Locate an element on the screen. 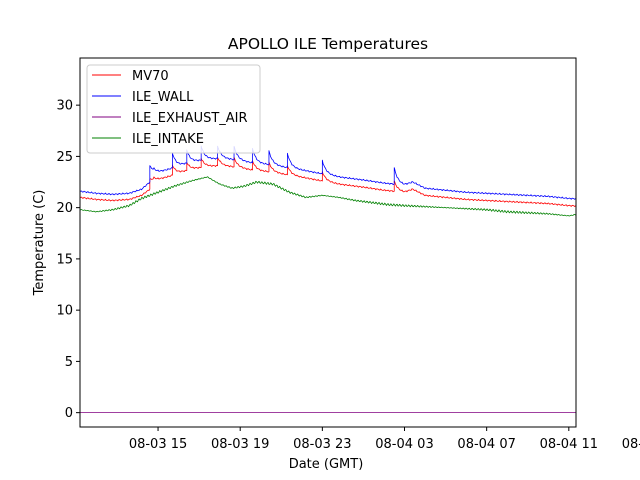 The image size is (640, 480). y-tick-label: 0 is located at coordinates (69, 413).